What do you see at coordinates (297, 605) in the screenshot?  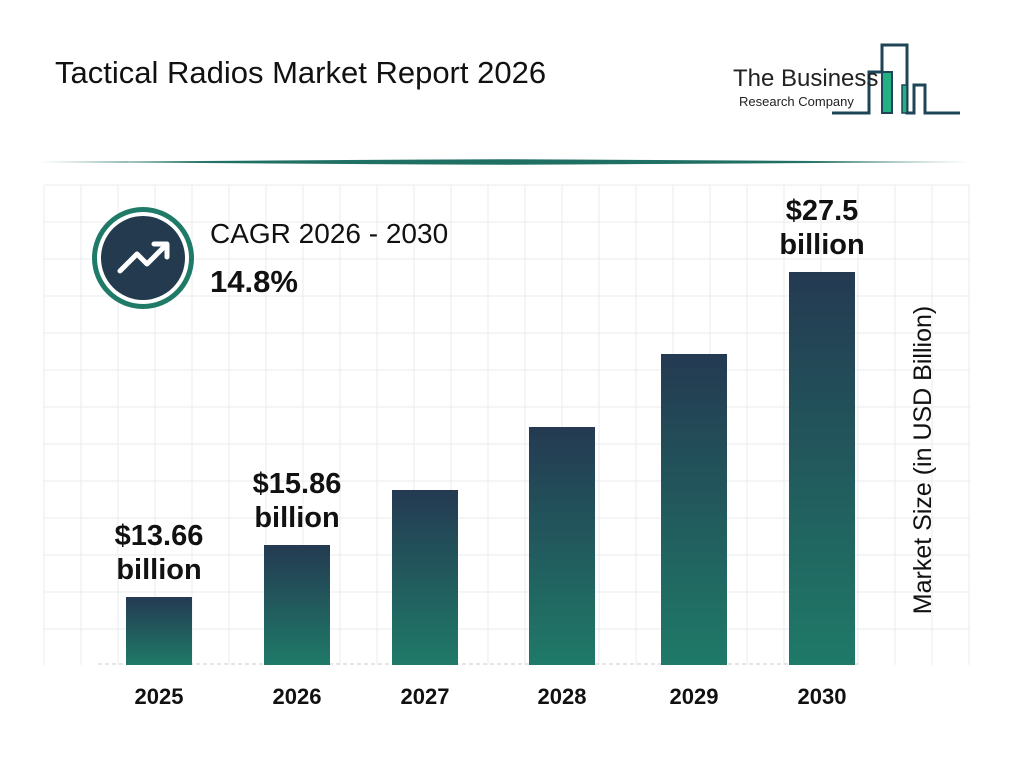 I see `bar-2026` at bounding box center [297, 605].